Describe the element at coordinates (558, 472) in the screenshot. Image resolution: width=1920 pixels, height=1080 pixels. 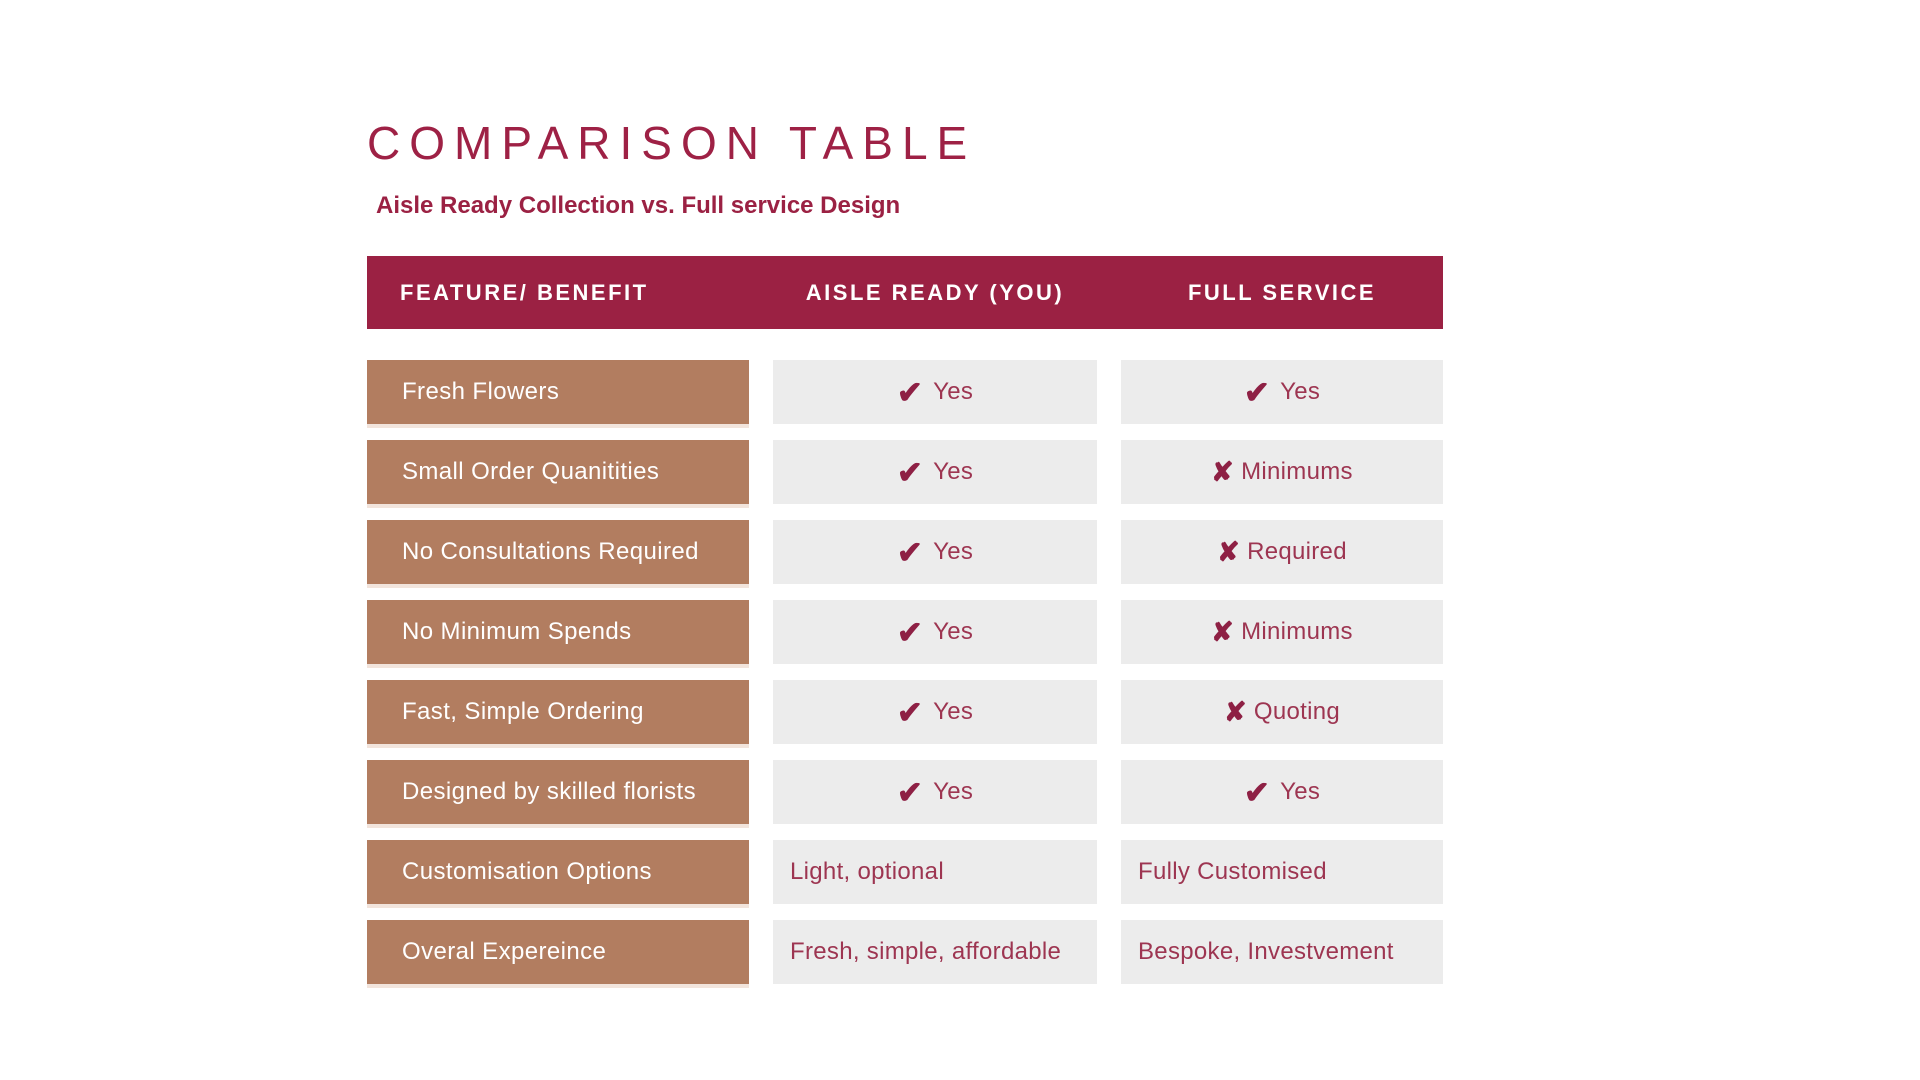
I see `row-label-cell: Small Order Quanitities` at that location.